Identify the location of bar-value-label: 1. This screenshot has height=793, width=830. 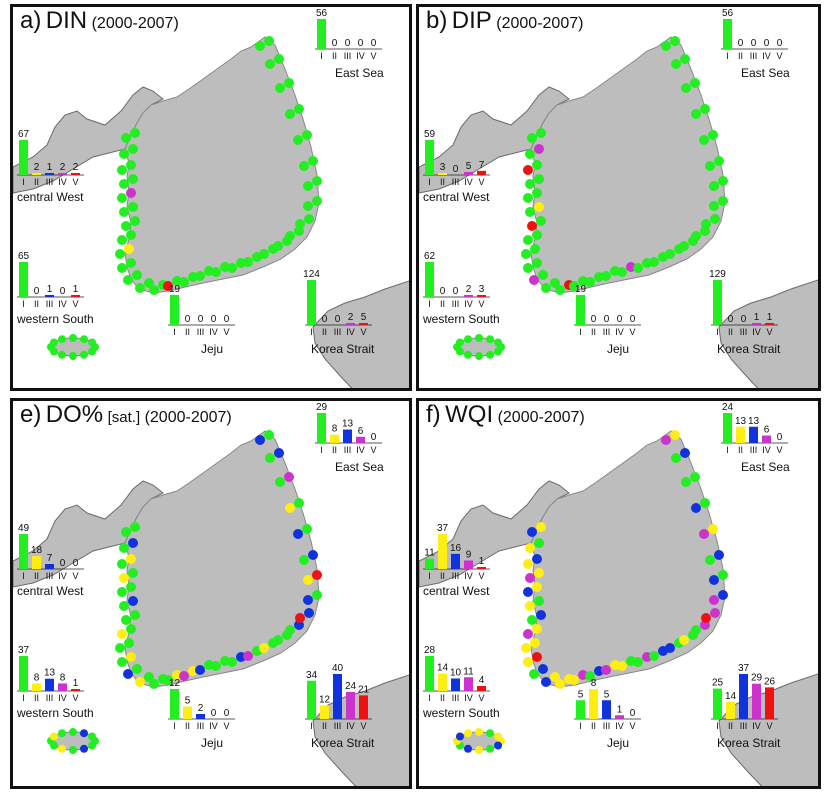
(482, 561).